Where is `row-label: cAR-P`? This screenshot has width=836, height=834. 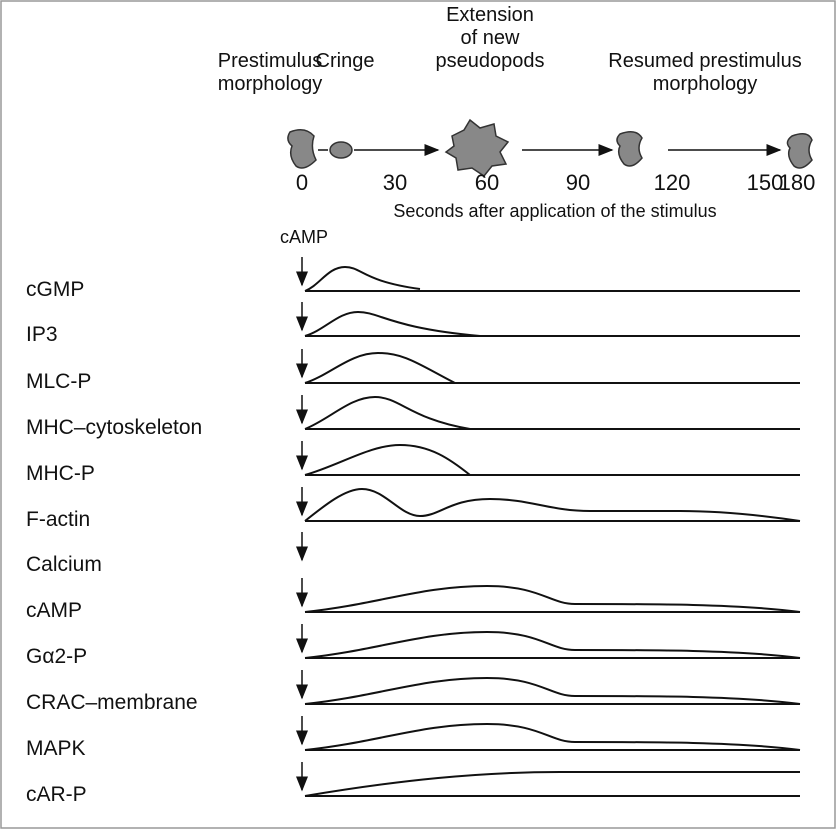 row-label: cAR-P is located at coordinates (56, 794).